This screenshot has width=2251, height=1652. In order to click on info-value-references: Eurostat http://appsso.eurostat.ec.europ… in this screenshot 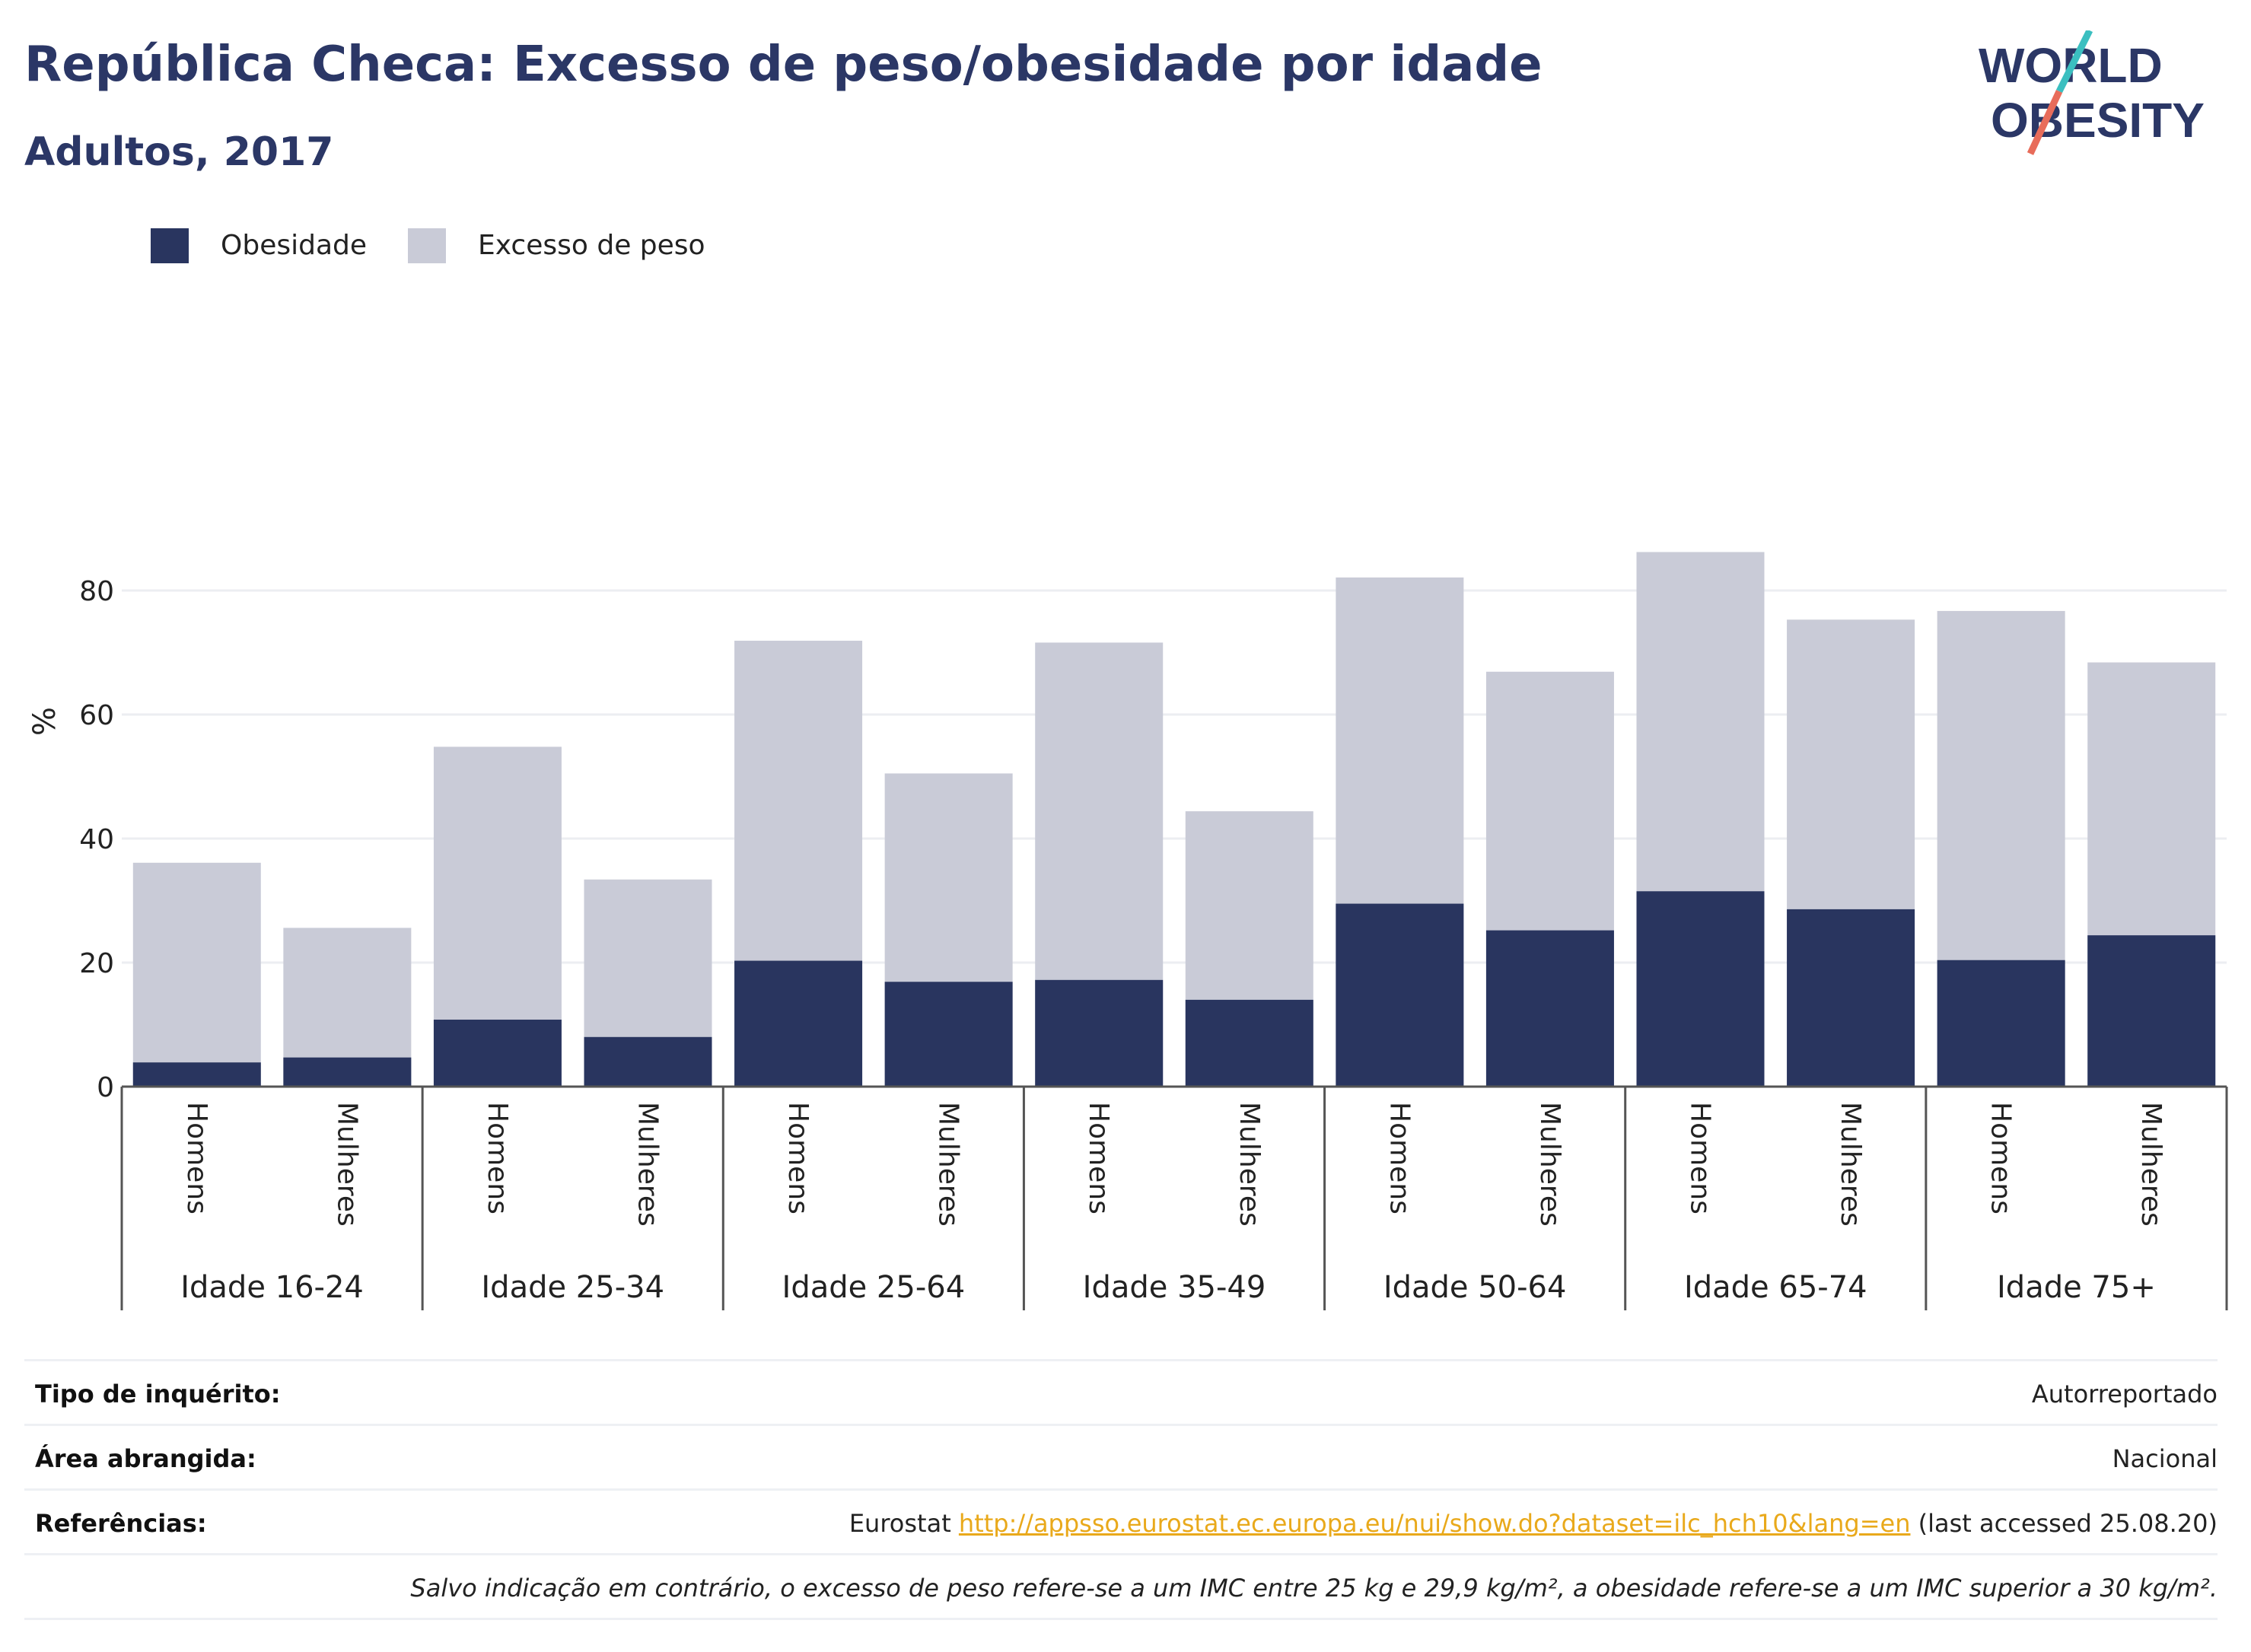, I will do `click(1533, 1523)`.